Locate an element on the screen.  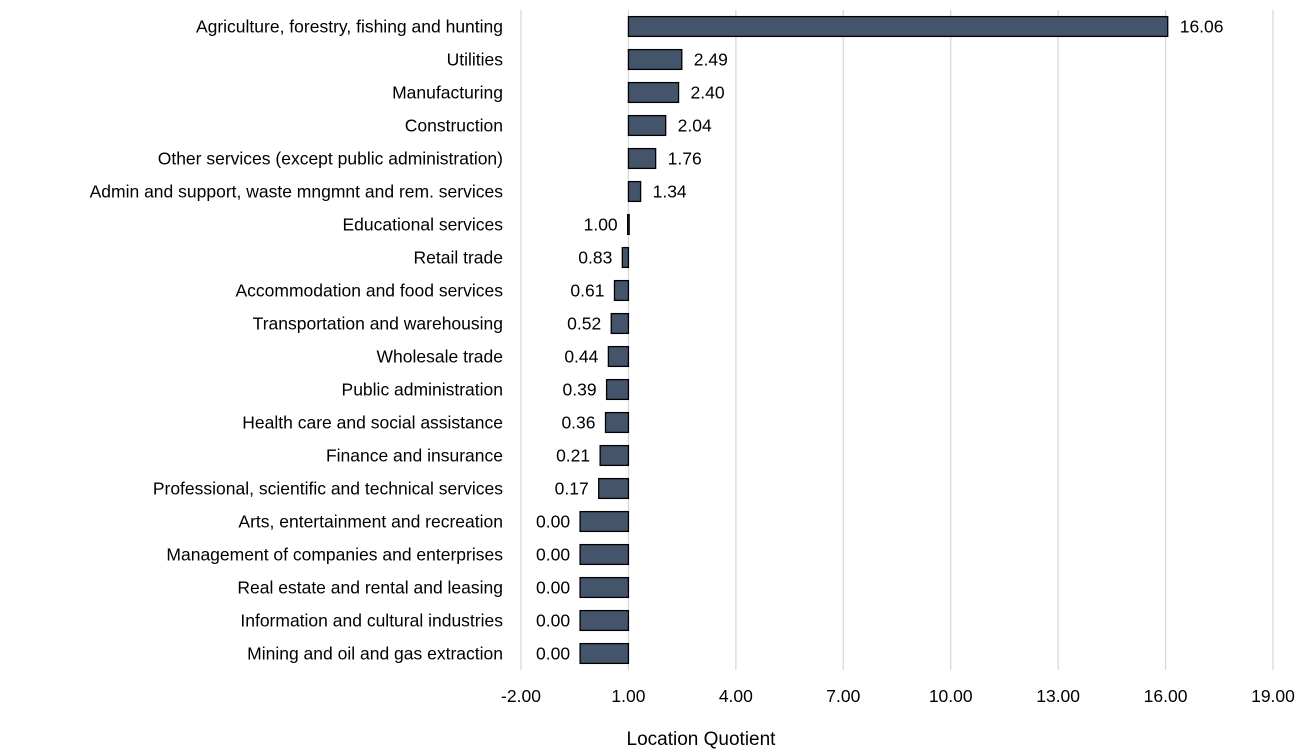
category-label: Construction is located at coordinates (454, 126).